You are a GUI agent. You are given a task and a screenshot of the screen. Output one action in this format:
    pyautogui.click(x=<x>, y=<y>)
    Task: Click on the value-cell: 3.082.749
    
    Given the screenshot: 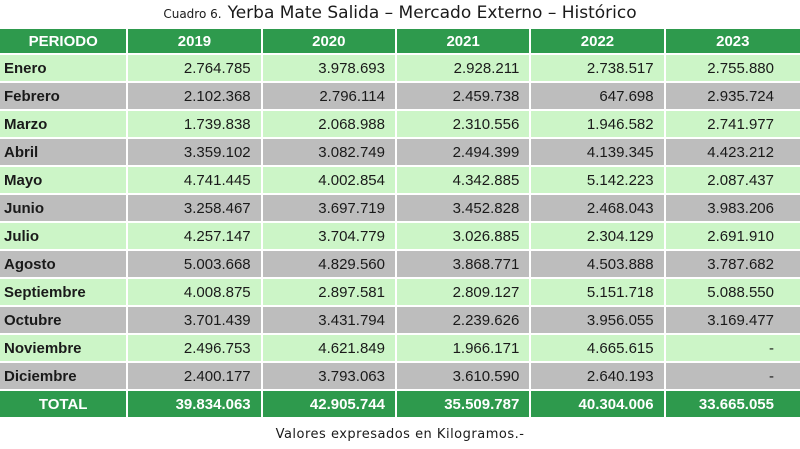 What is the action you would take?
    pyautogui.click(x=329, y=152)
    